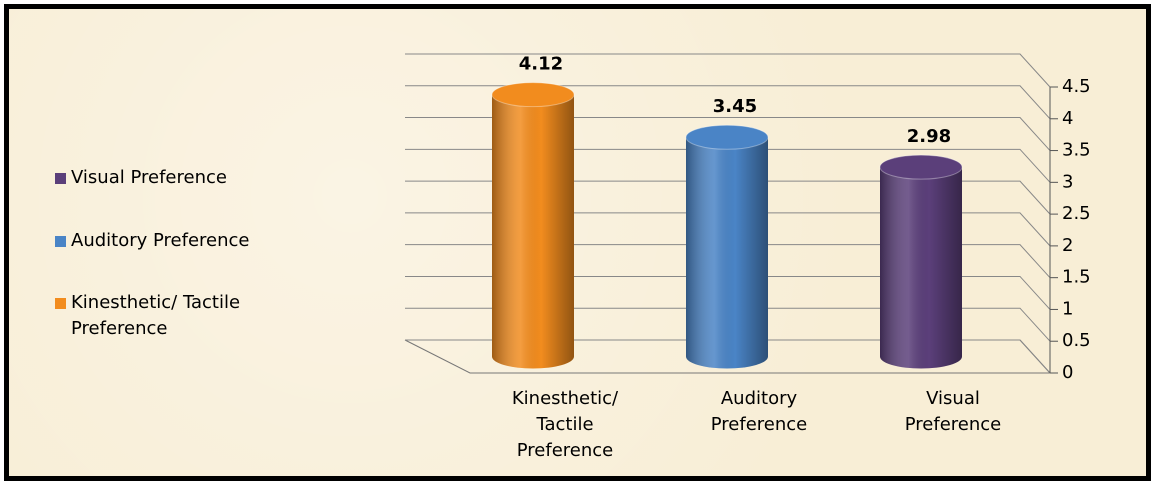 The width and height of the screenshot is (1155, 485). What do you see at coordinates (160, 240) in the screenshot?
I see `legend-label: Auditory Preference` at bounding box center [160, 240].